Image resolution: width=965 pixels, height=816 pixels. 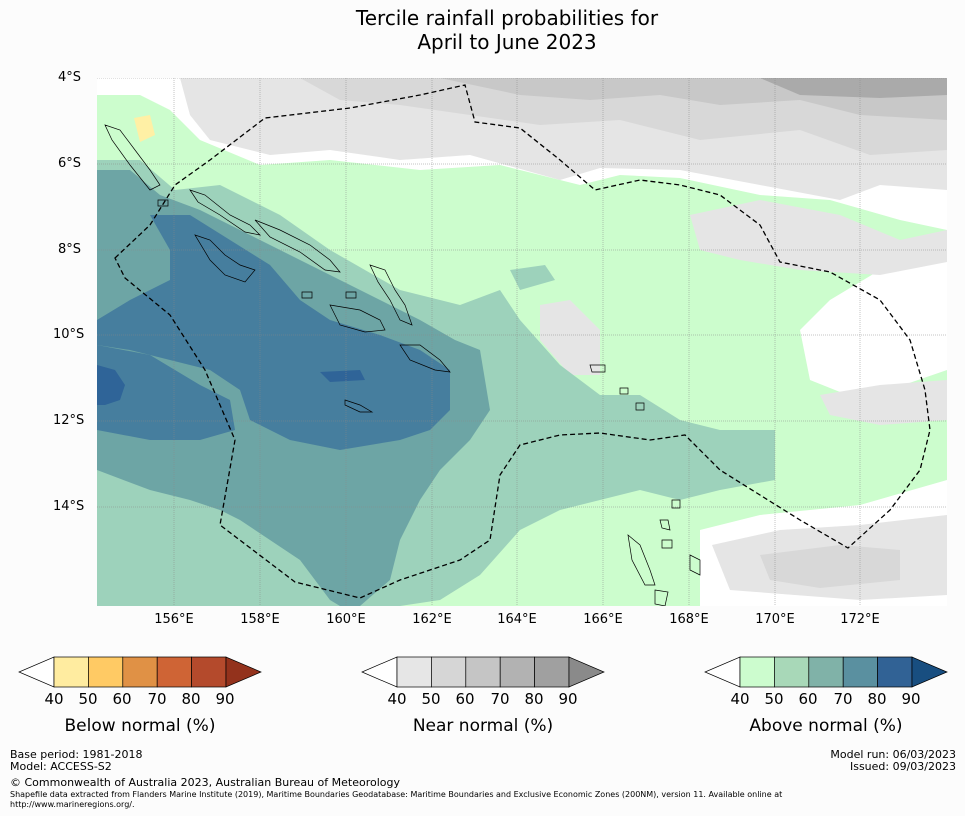 I want to click on below-tick-80: 80, so click(x=191, y=699).